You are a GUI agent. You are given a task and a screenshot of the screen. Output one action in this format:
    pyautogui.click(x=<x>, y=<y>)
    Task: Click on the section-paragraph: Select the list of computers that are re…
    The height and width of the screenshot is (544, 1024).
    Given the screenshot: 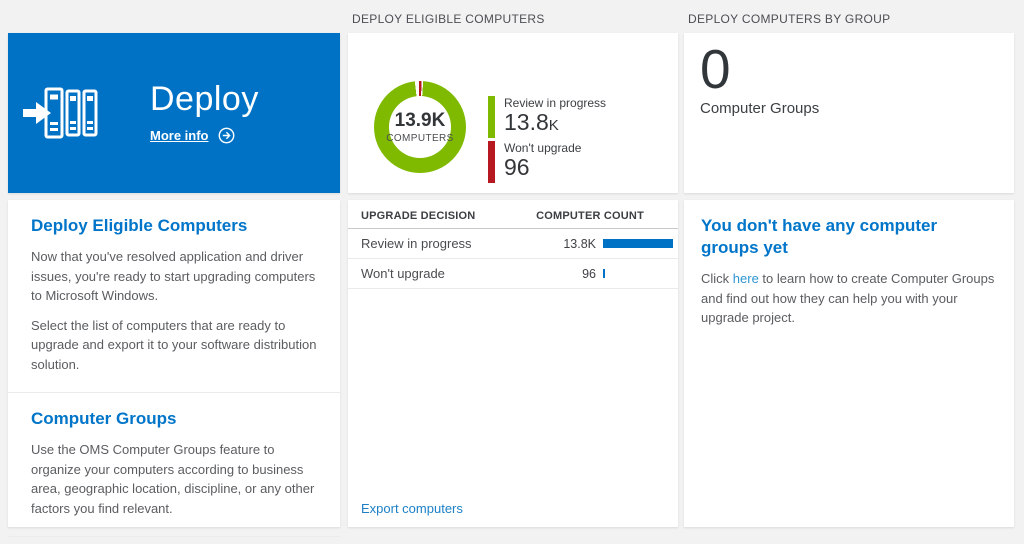 What is the action you would take?
    pyautogui.click(x=174, y=344)
    